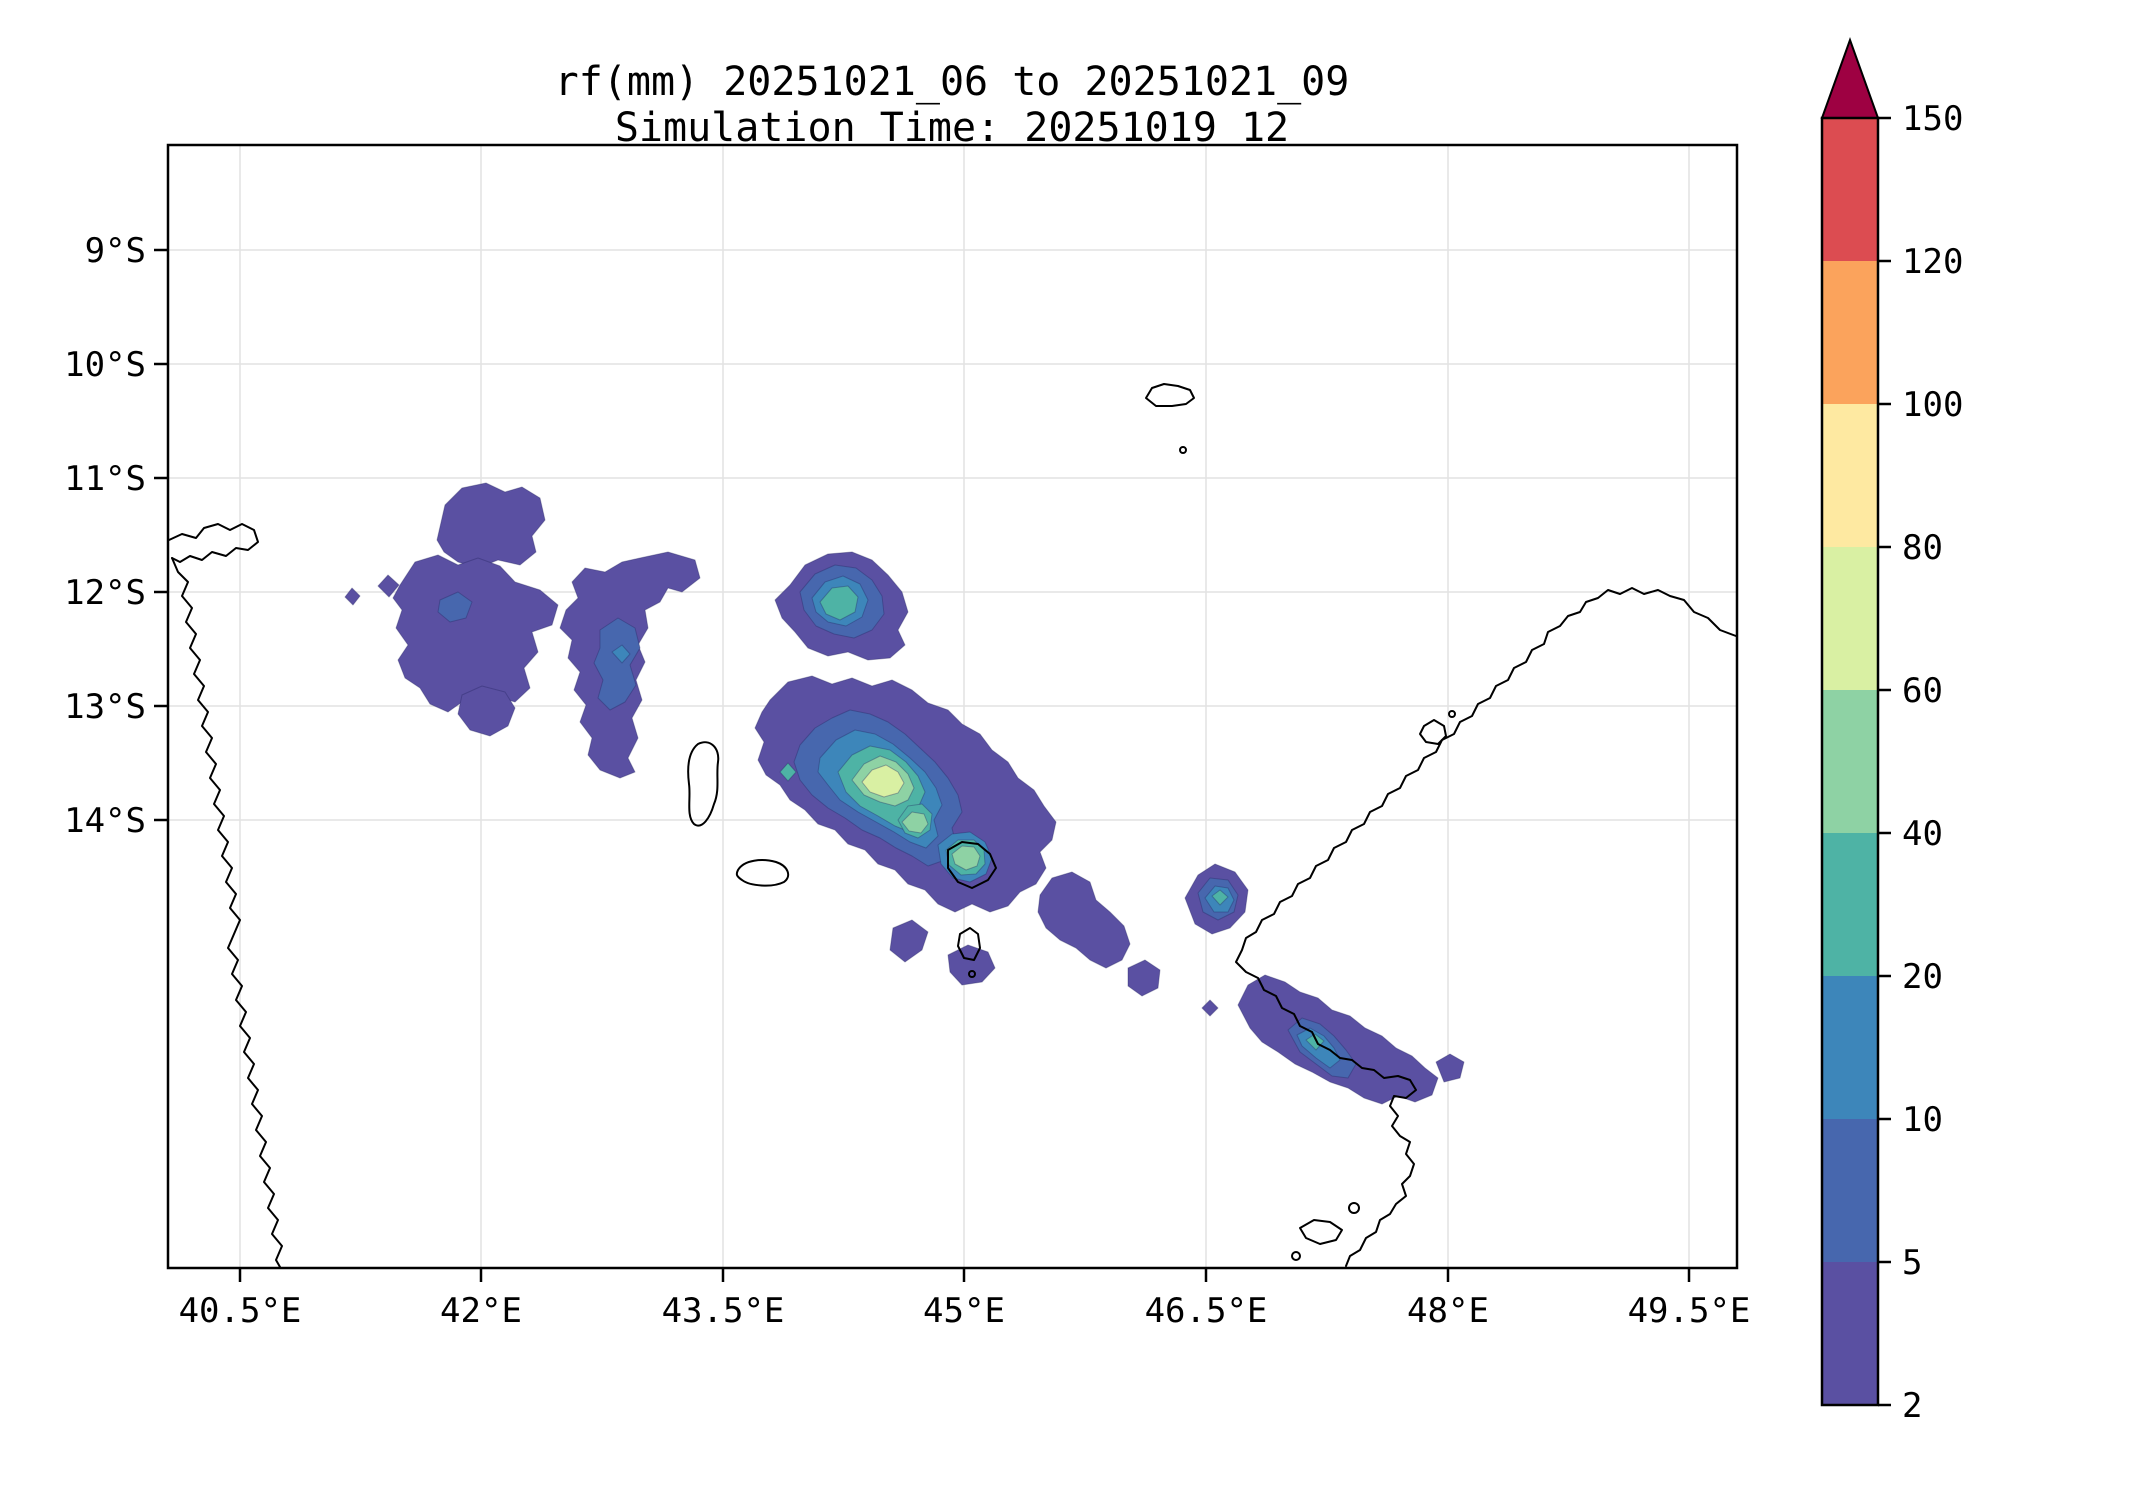 The width and height of the screenshot is (2142, 1500). What do you see at coordinates (1922, 691) in the screenshot?
I see `colorbar-tick-label: 60` at bounding box center [1922, 691].